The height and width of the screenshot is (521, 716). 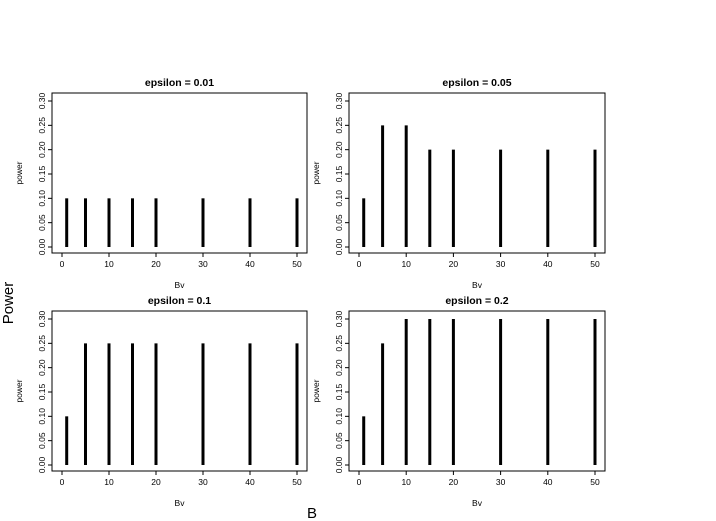 What do you see at coordinates (476, 83) in the screenshot?
I see `panel-title: epsilon = 0.05` at bounding box center [476, 83].